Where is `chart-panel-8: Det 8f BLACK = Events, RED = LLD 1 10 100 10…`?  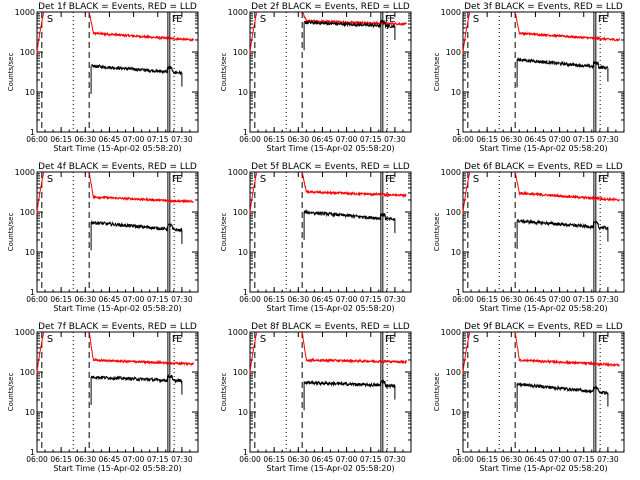 chart-panel-8: Det 8f BLACK = Events, RED = LLD 1 10 100 10… is located at coordinates (316, 397).